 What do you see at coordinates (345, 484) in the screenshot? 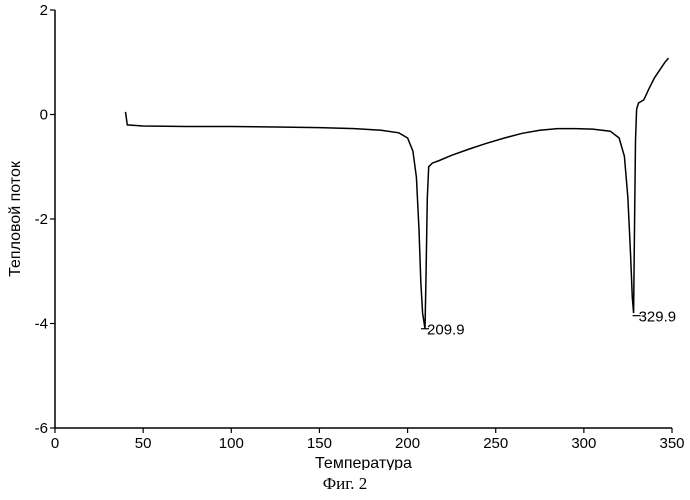
I see `figure-caption: Фиг. 2` at bounding box center [345, 484].